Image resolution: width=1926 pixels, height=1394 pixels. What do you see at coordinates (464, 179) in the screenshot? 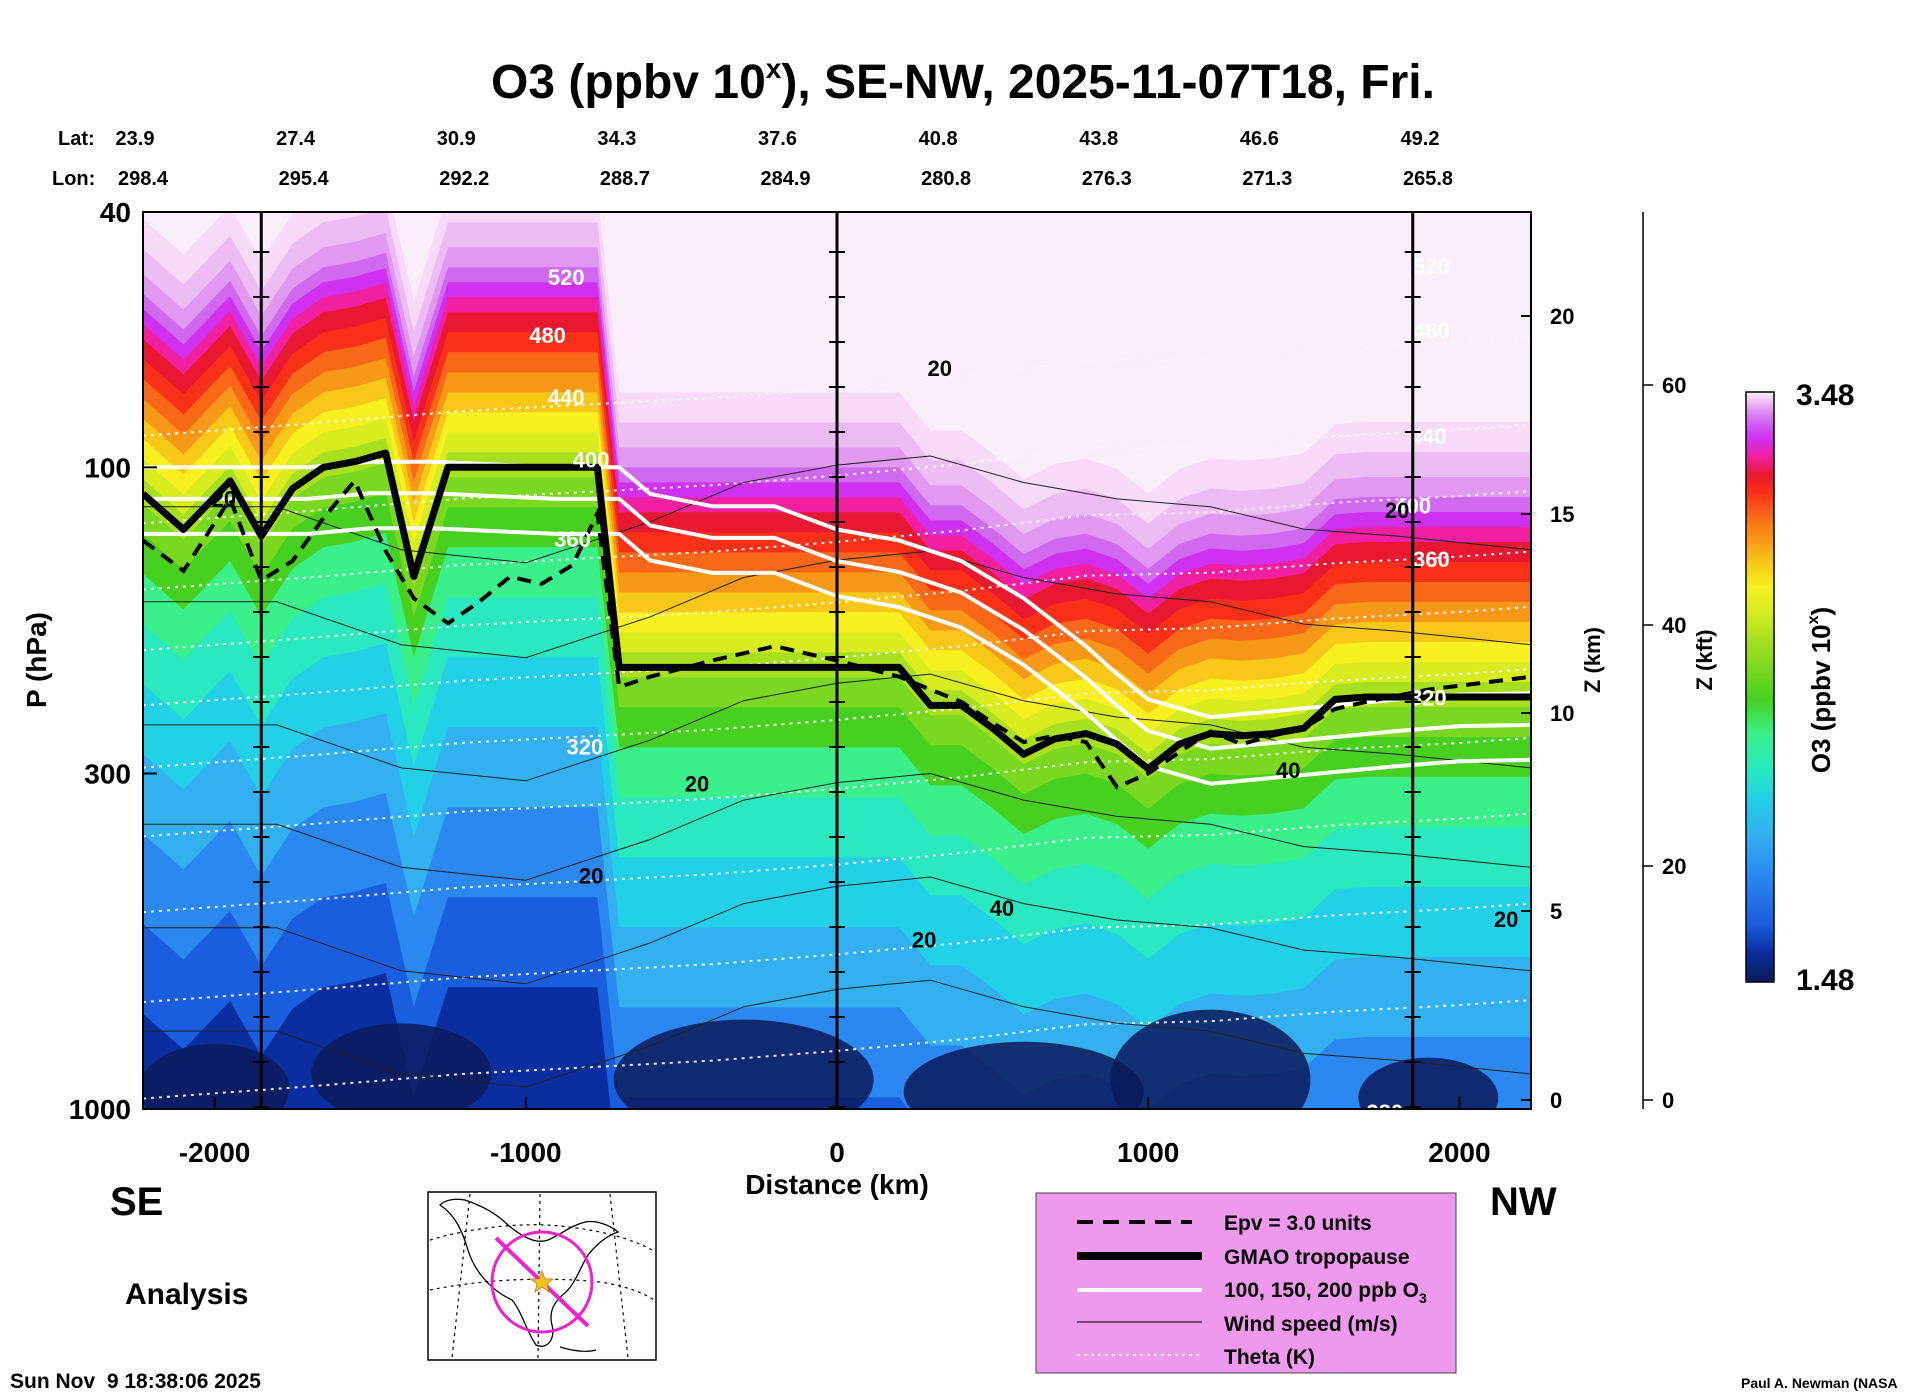
I see `lon-value: 292.2` at bounding box center [464, 179].